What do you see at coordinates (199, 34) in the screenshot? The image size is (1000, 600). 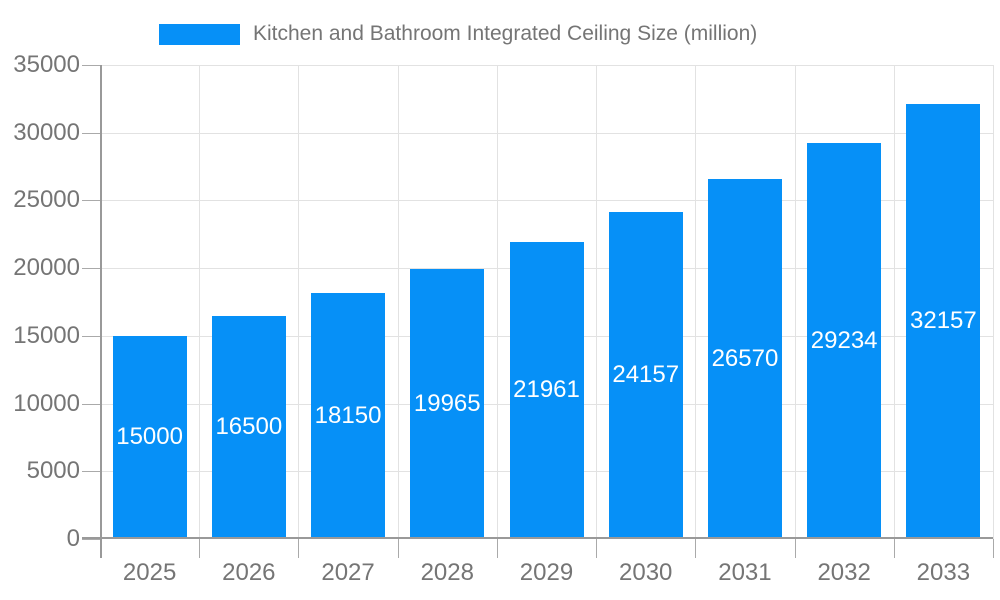 I see `legend-swatch` at bounding box center [199, 34].